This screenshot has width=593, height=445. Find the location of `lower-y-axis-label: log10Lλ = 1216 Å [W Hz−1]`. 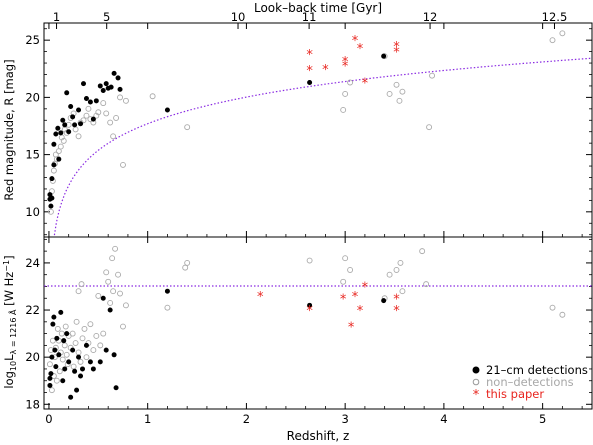

lower-y-axis-label: log10Lλ = 1216 Å [W Hz−1] is located at coordinates (10, 321).